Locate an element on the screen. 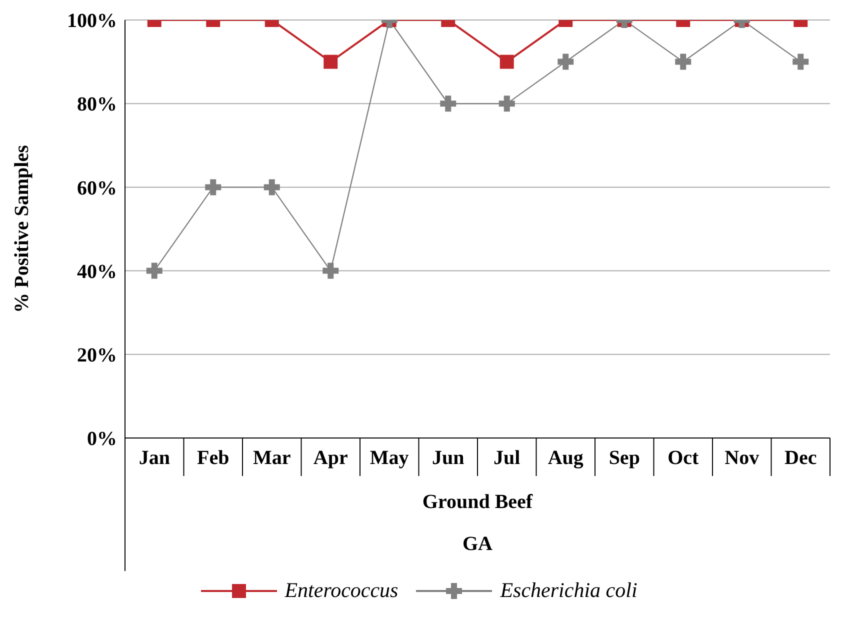  x-tick-label: Dec is located at coordinates (800, 458).